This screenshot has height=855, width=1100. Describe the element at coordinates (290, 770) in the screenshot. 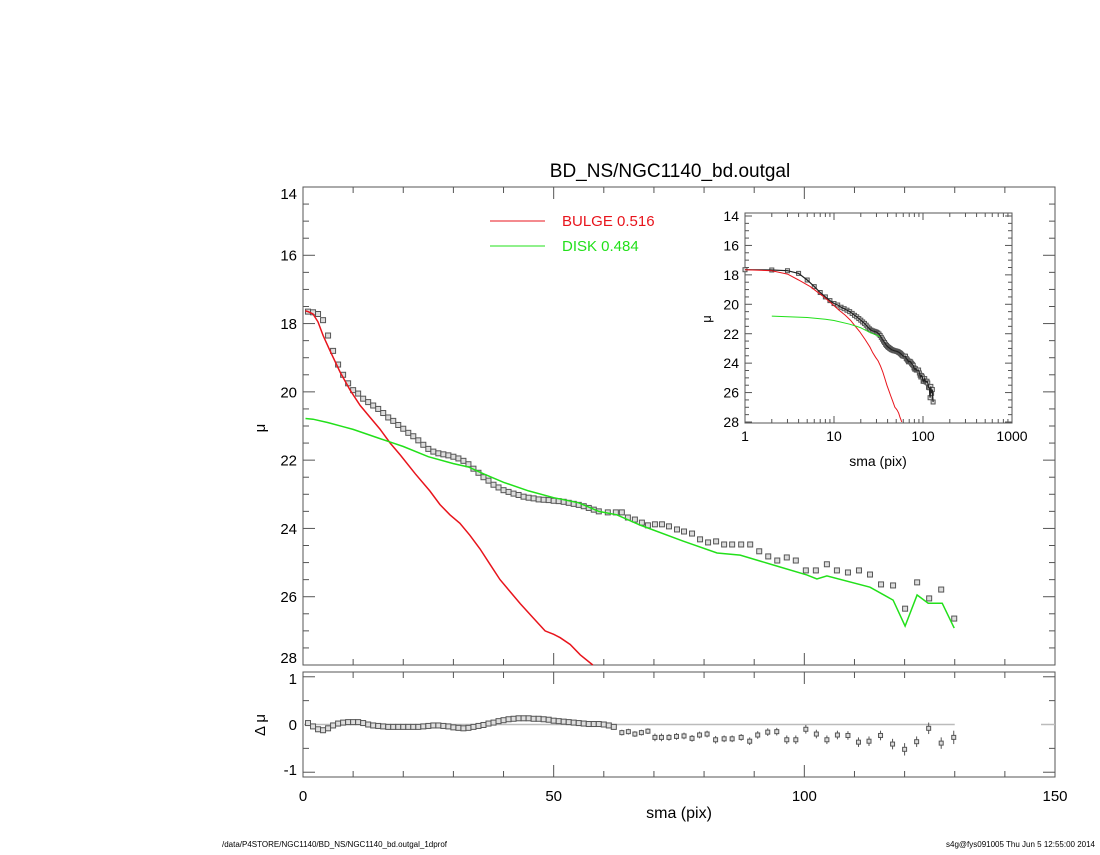

I see `y-tick-label: -1` at that location.